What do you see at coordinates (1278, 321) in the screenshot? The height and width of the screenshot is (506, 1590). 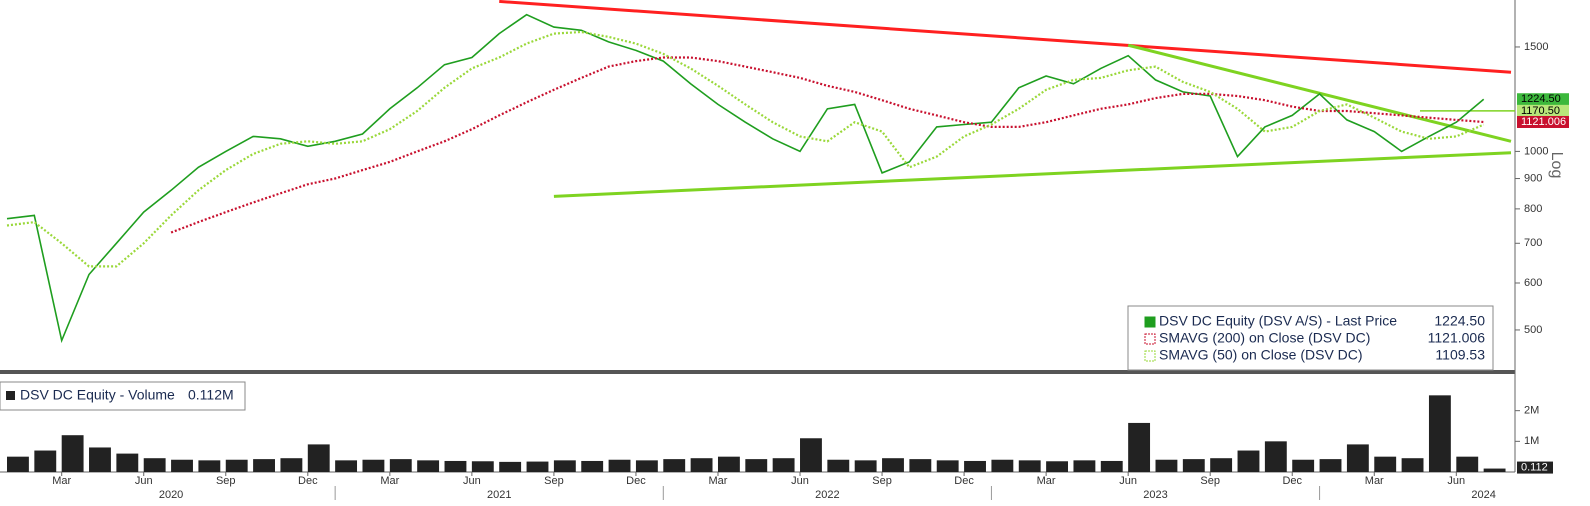 I see `legend-name: DSV DC Equity (DSV A/S) - Last Price` at bounding box center [1278, 321].